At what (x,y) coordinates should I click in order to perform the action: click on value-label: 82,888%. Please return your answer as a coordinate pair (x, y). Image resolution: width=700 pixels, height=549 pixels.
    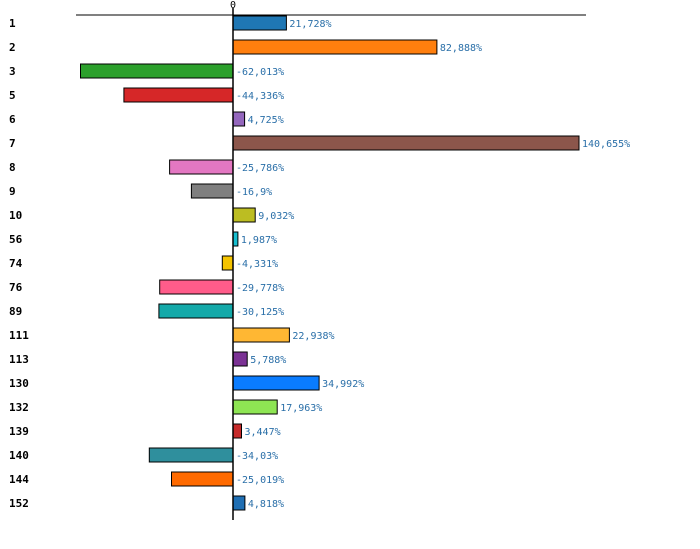
    Looking at the image, I should click on (461, 48).